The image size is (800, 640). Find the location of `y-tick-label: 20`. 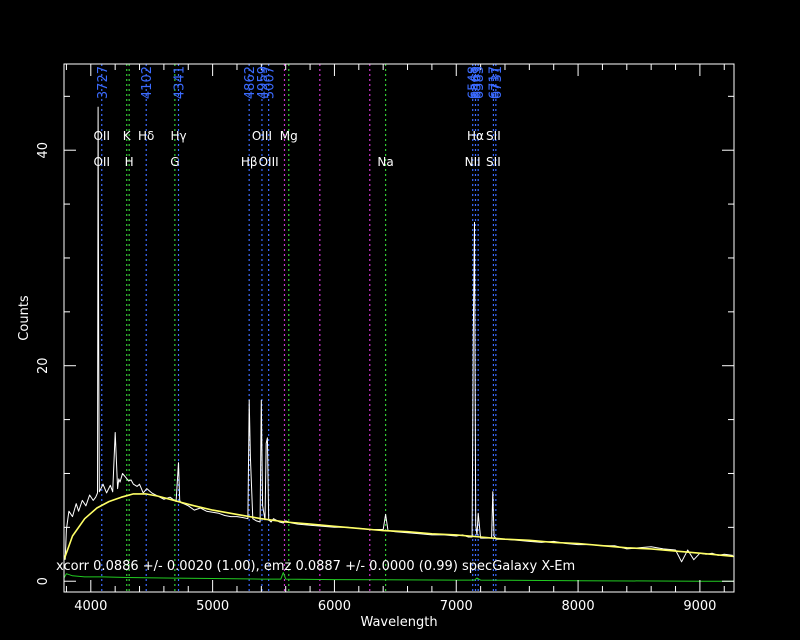

y-tick-label: 20 is located at coordinates (43, 365).